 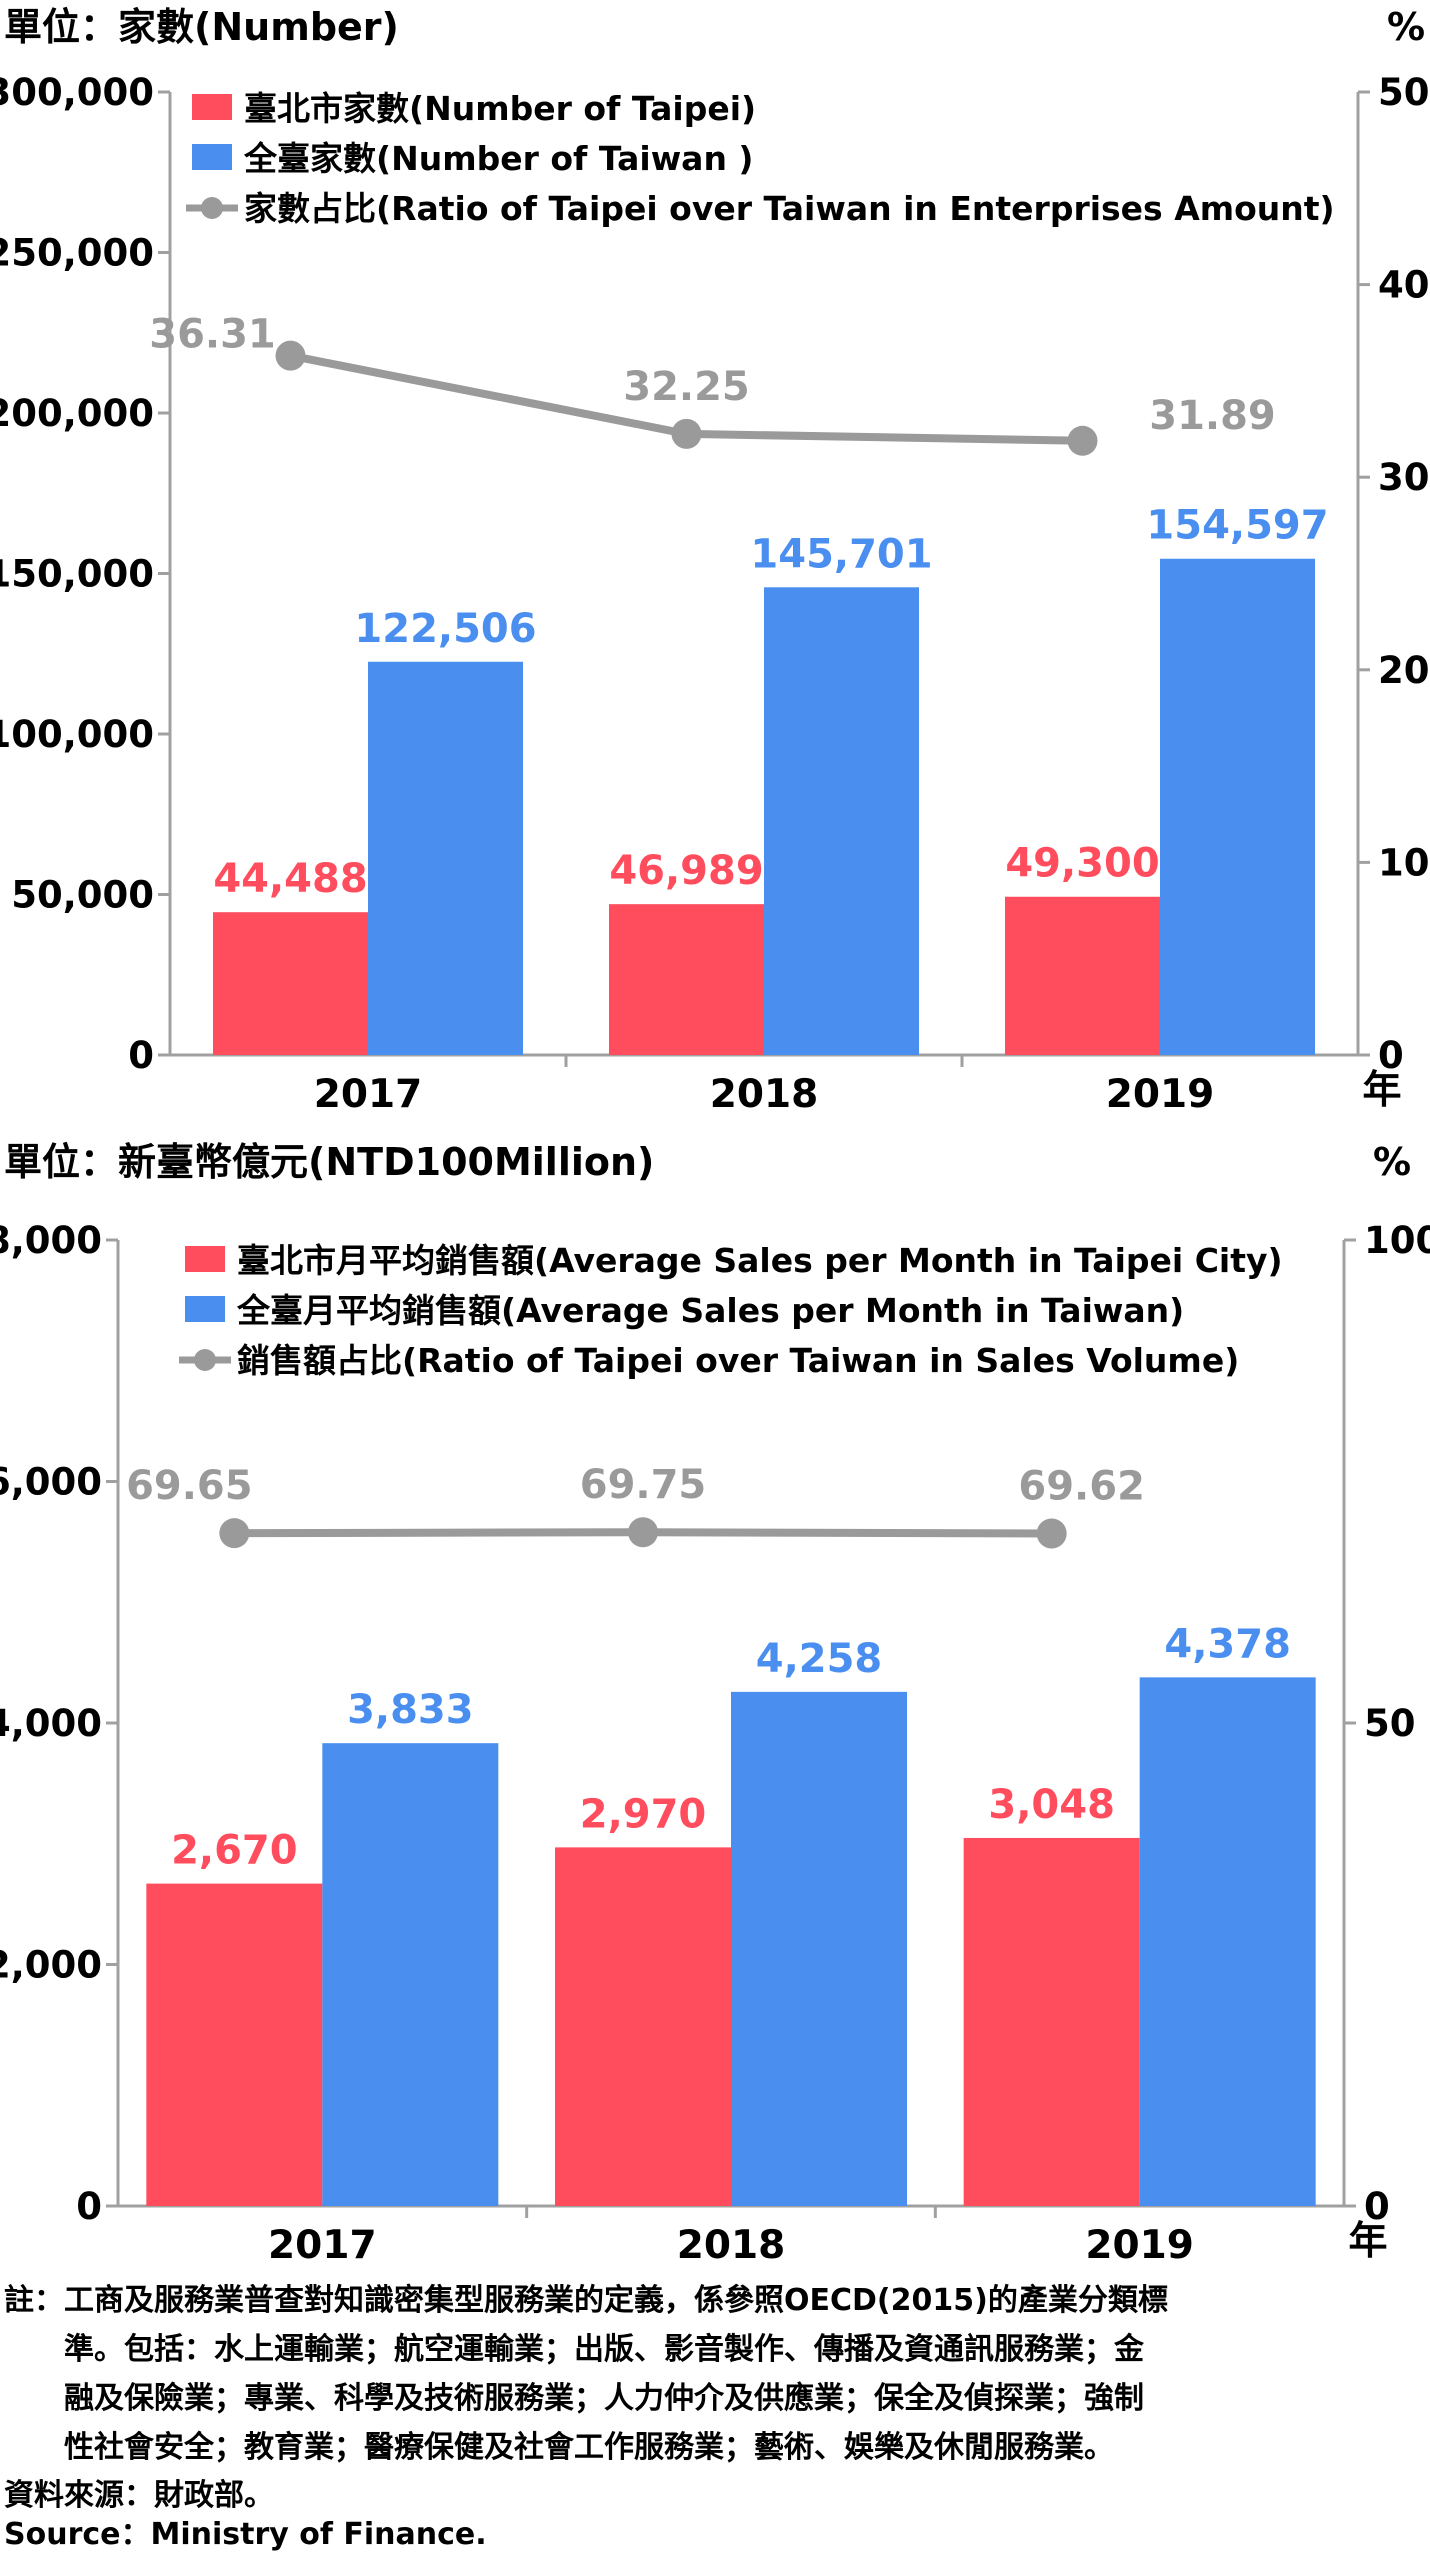 What do you see at coordinates (1227, 1644) in the screenshot?
I see `taiwan-value-label-2019: 4,378` at bounding box center [1227, 1644].